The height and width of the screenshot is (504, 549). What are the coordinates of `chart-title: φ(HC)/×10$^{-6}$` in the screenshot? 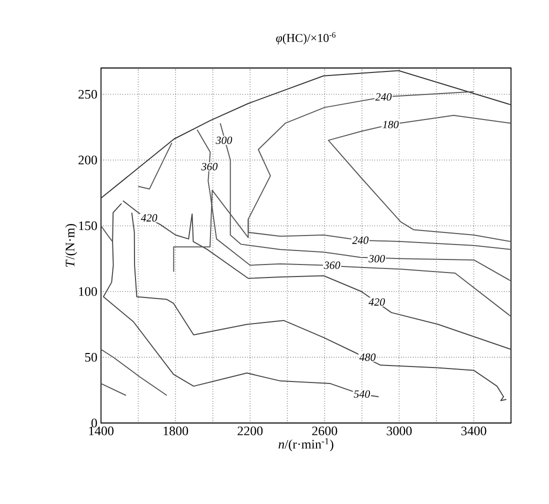 It's located at (306, 38).